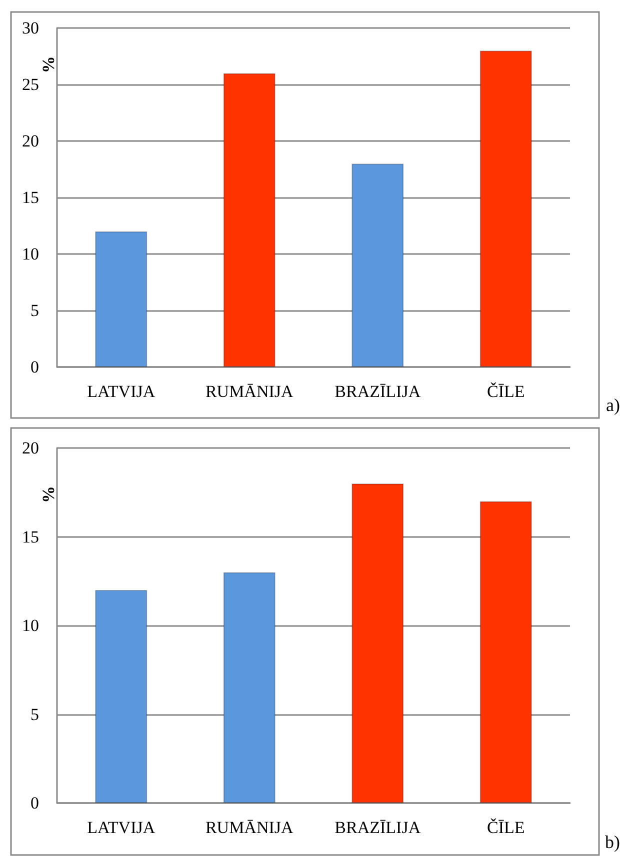 This screenshot has height=857, width=622. What do you see at coordinates (30, 84) in the screenshot?
I see `y-tick-label: 25` at bounding box center [30, 84].